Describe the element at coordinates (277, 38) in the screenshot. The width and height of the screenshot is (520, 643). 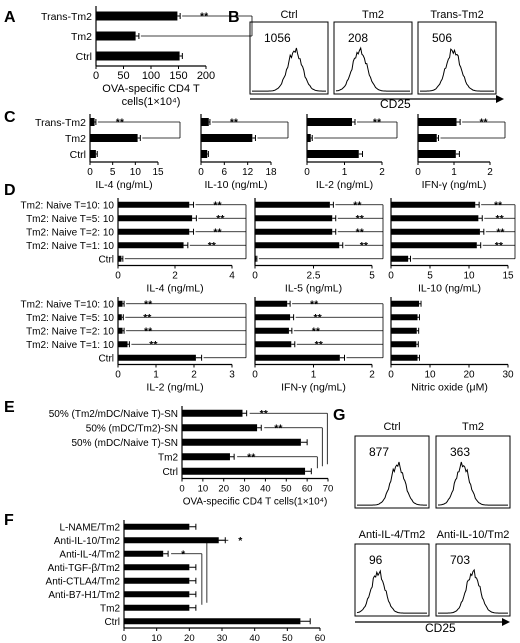
I see `histogram-mfi: 1056` at that location.